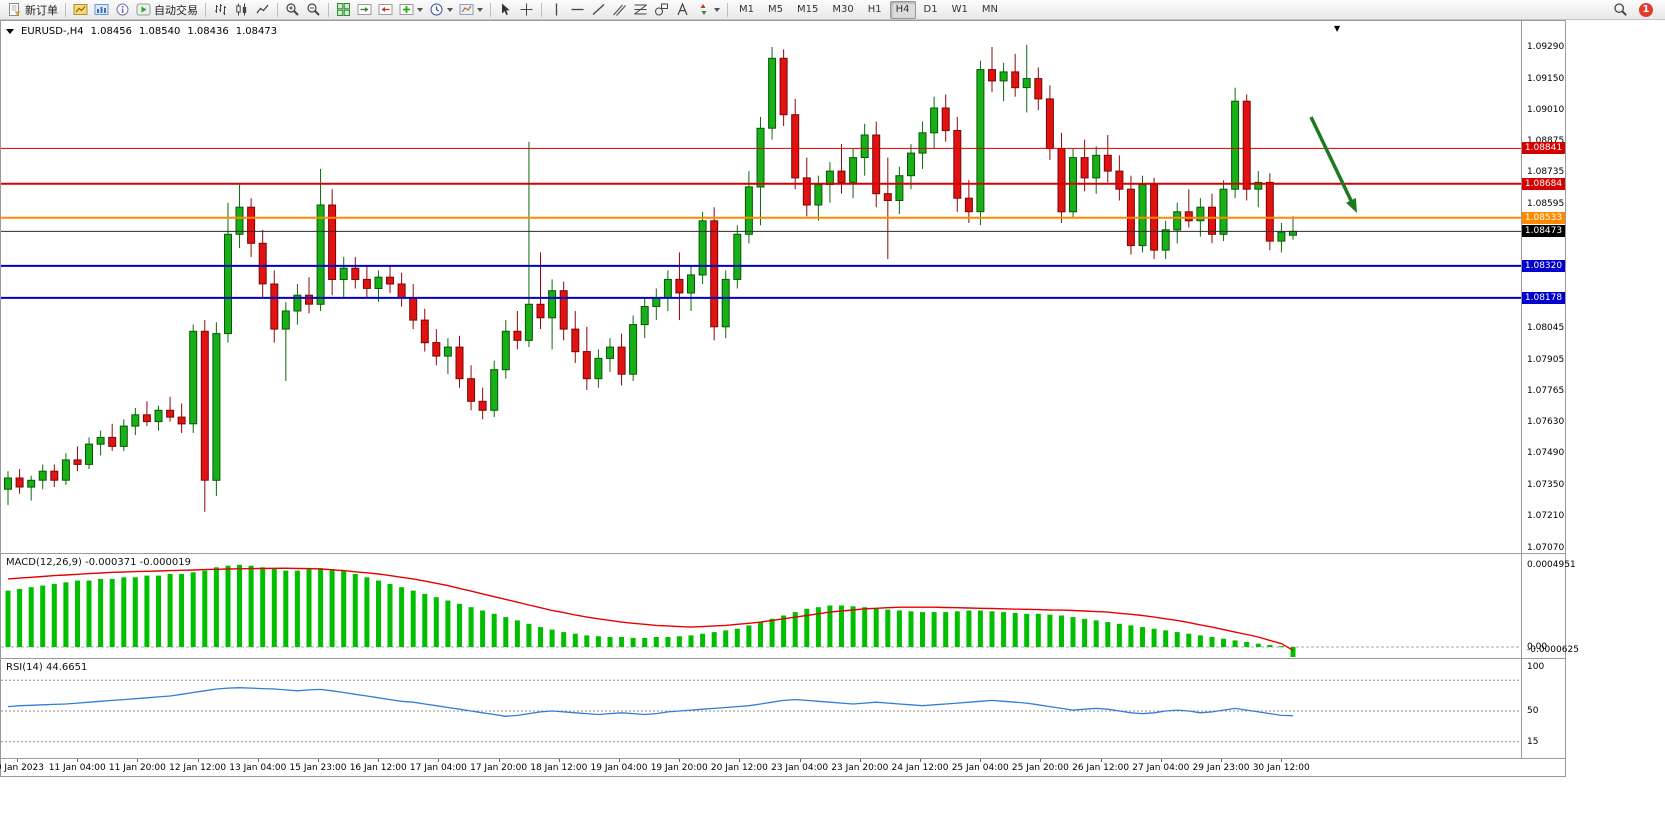  Describe the element at coordinates (10, 31) in the screenshot. I see `chart-collapse-icon` at that location.